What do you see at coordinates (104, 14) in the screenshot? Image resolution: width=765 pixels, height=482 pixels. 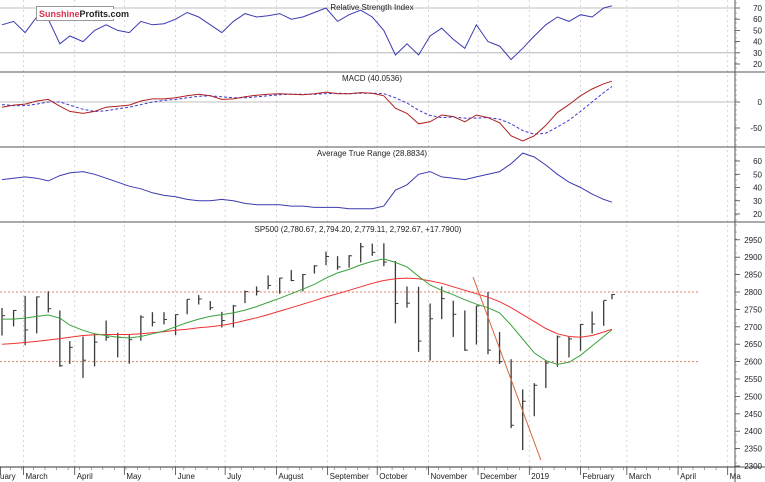 I see `logo-part2: Profits.com` at bounding box center [104, 14].